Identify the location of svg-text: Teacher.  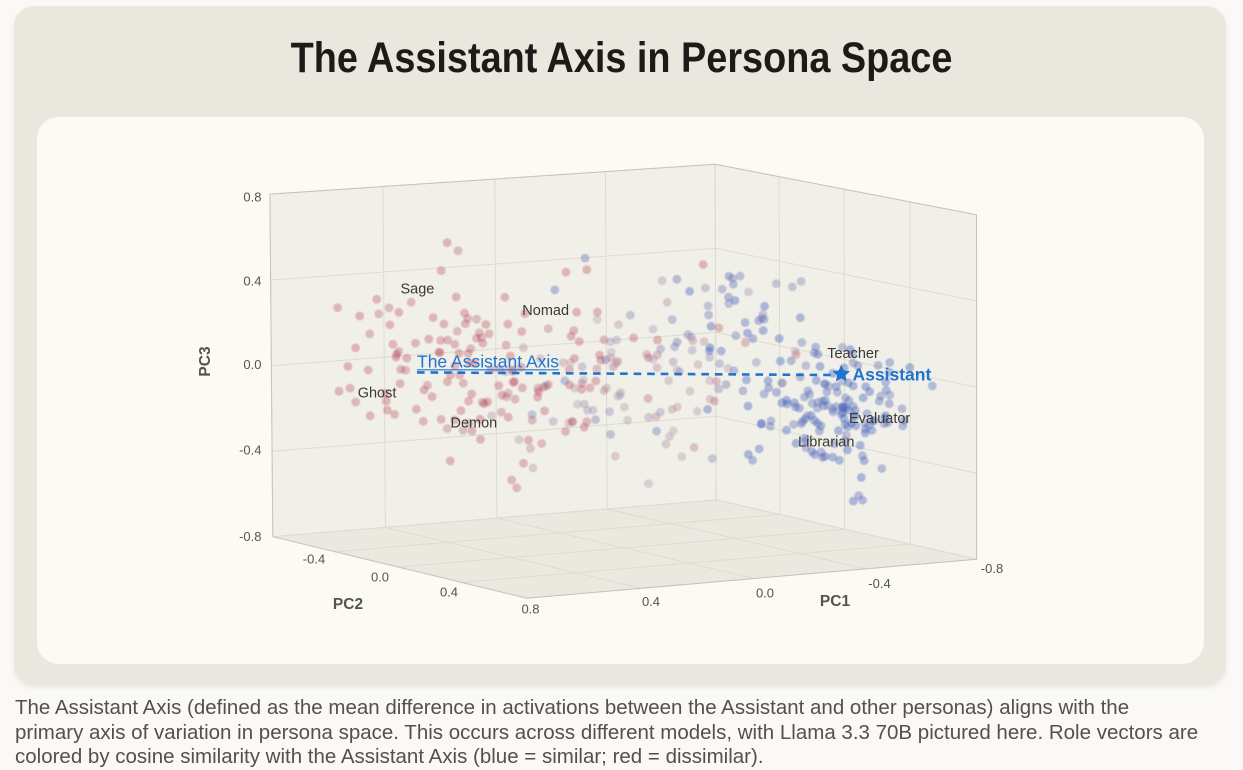
(853, 354).